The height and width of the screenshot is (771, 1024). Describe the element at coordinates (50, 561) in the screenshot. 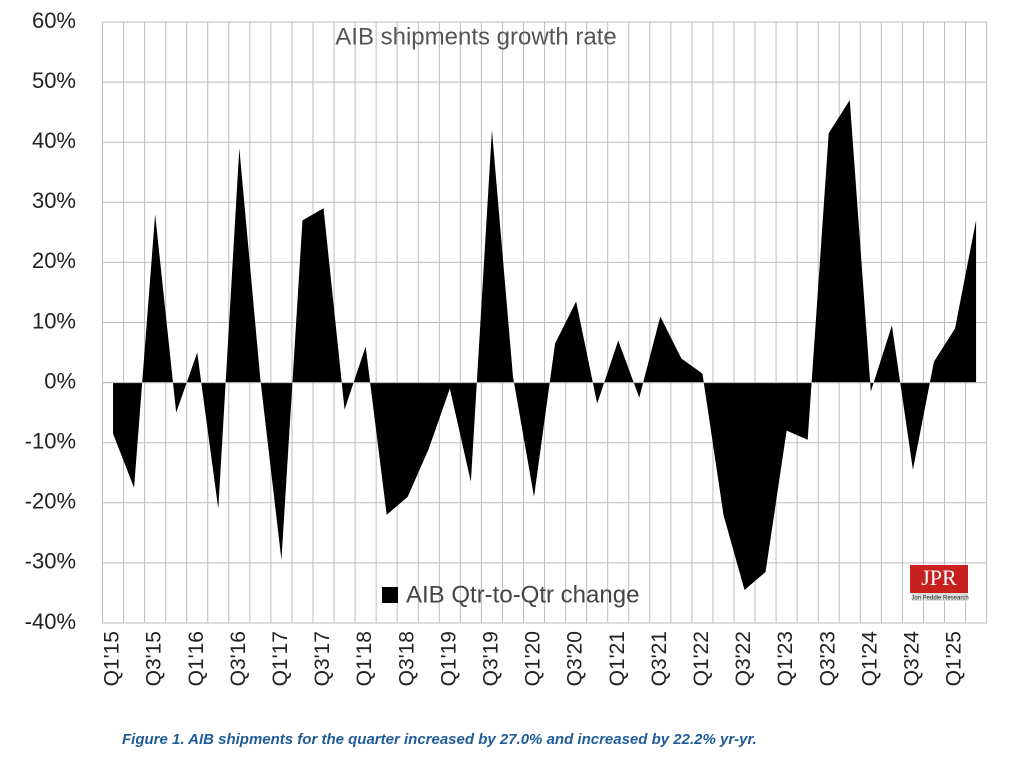

I see `y-tick-label: -30%` at that location.